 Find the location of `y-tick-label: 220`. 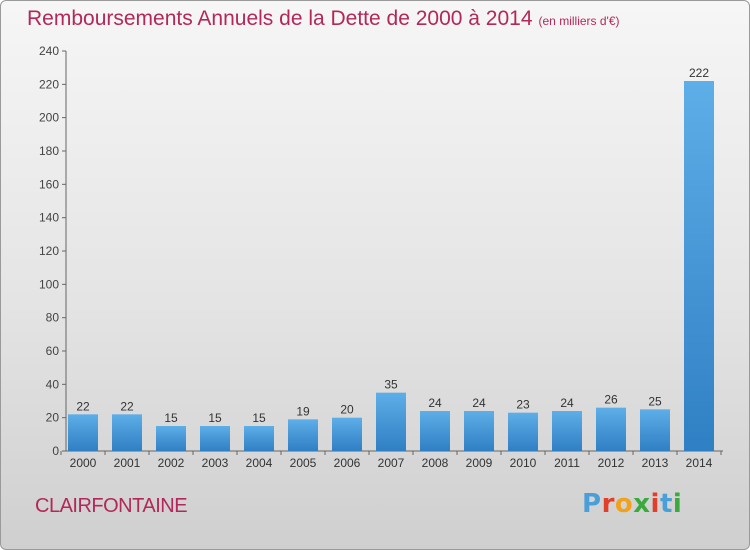

y-tick-label: 220 is located at coordinates (49, 84).